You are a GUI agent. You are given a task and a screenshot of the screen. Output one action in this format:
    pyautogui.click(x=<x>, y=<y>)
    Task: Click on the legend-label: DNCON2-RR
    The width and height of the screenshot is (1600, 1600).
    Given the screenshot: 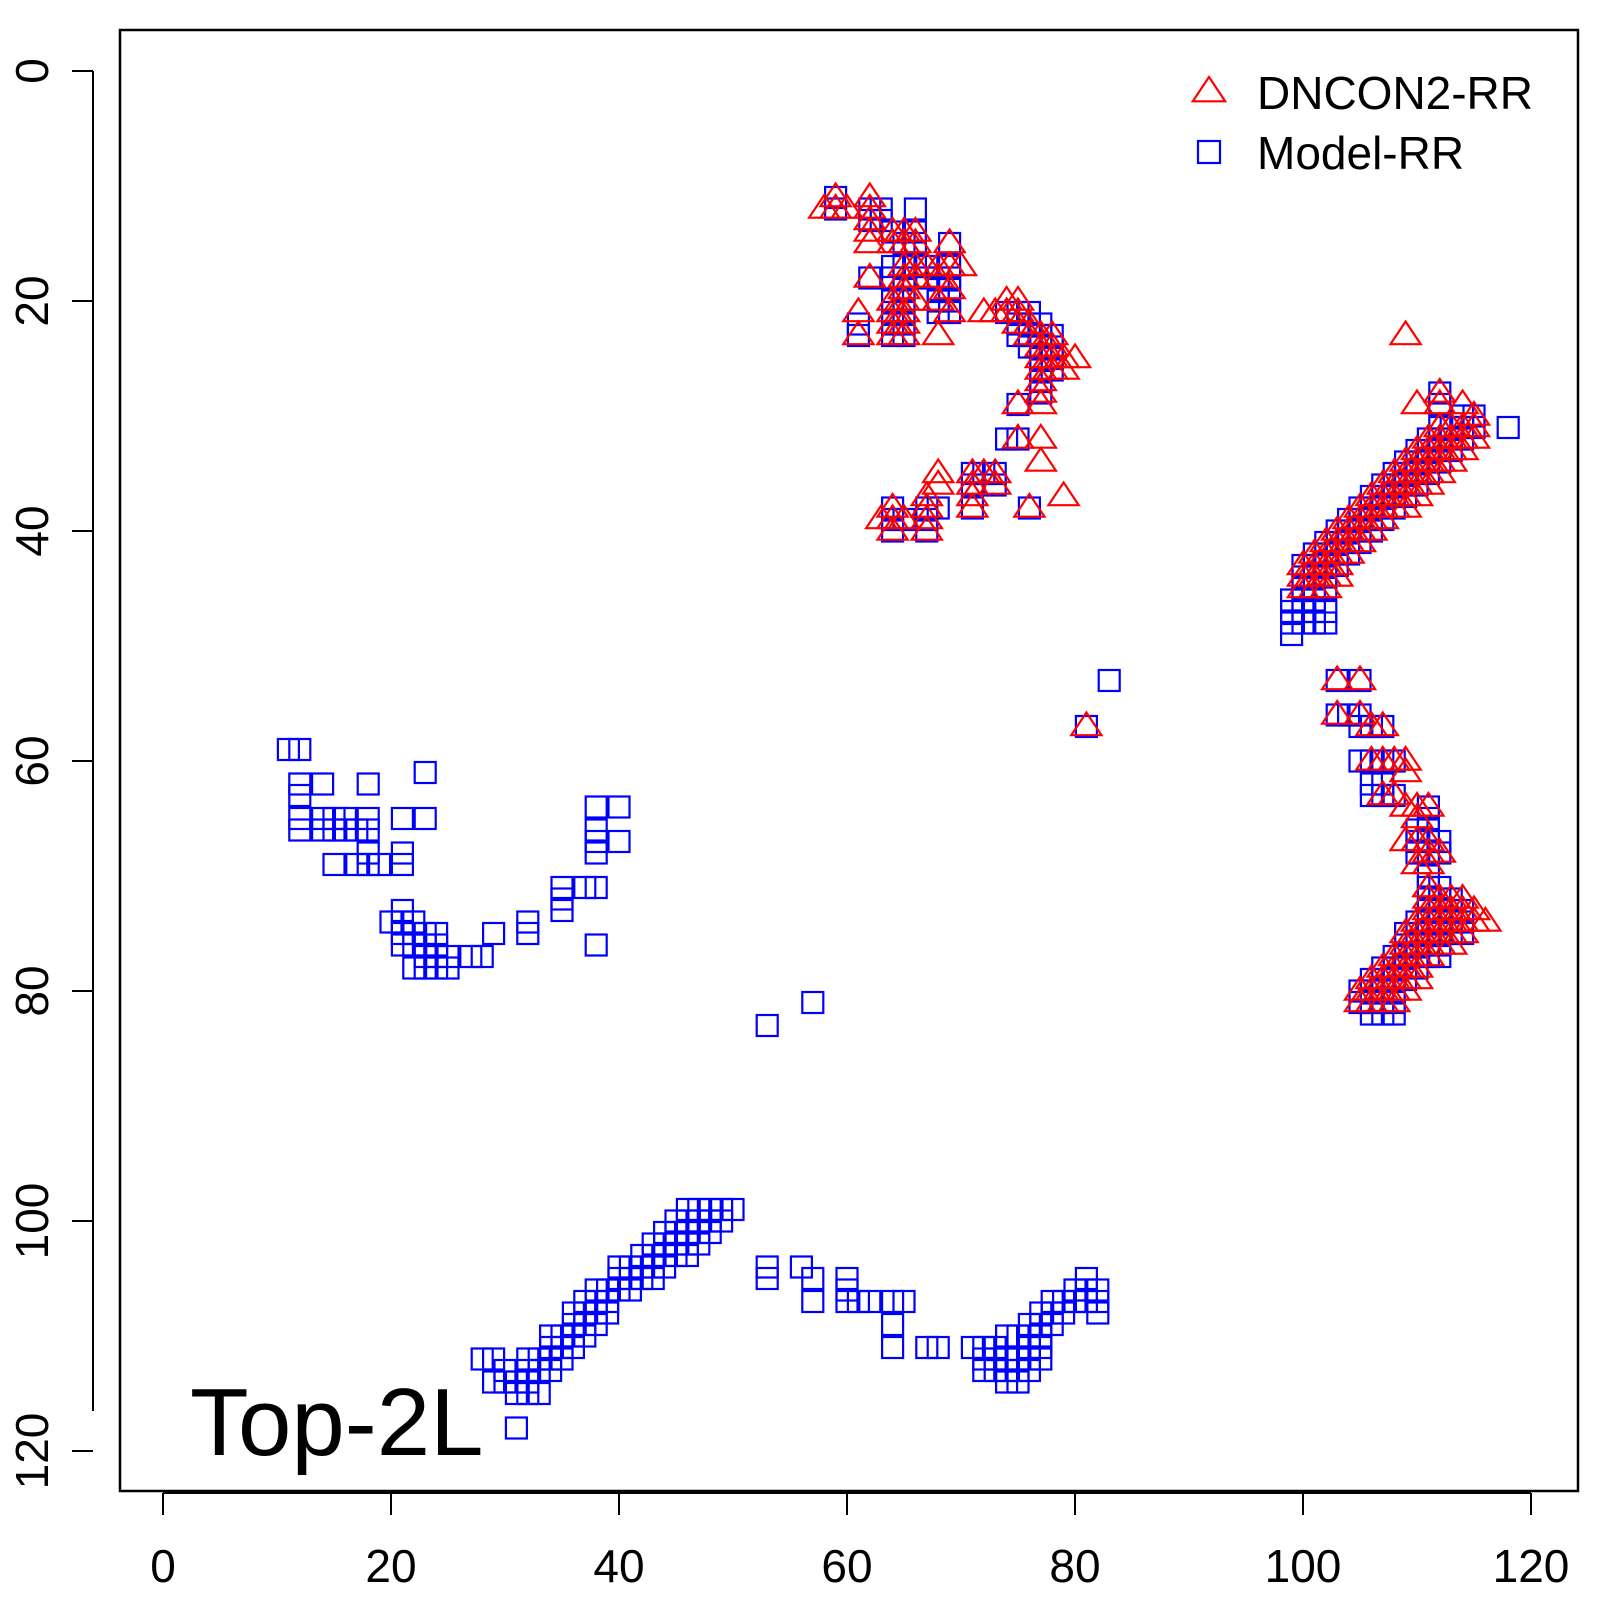 What is the action you would take?
    pyautogui.click(x=1395, y=93)
    